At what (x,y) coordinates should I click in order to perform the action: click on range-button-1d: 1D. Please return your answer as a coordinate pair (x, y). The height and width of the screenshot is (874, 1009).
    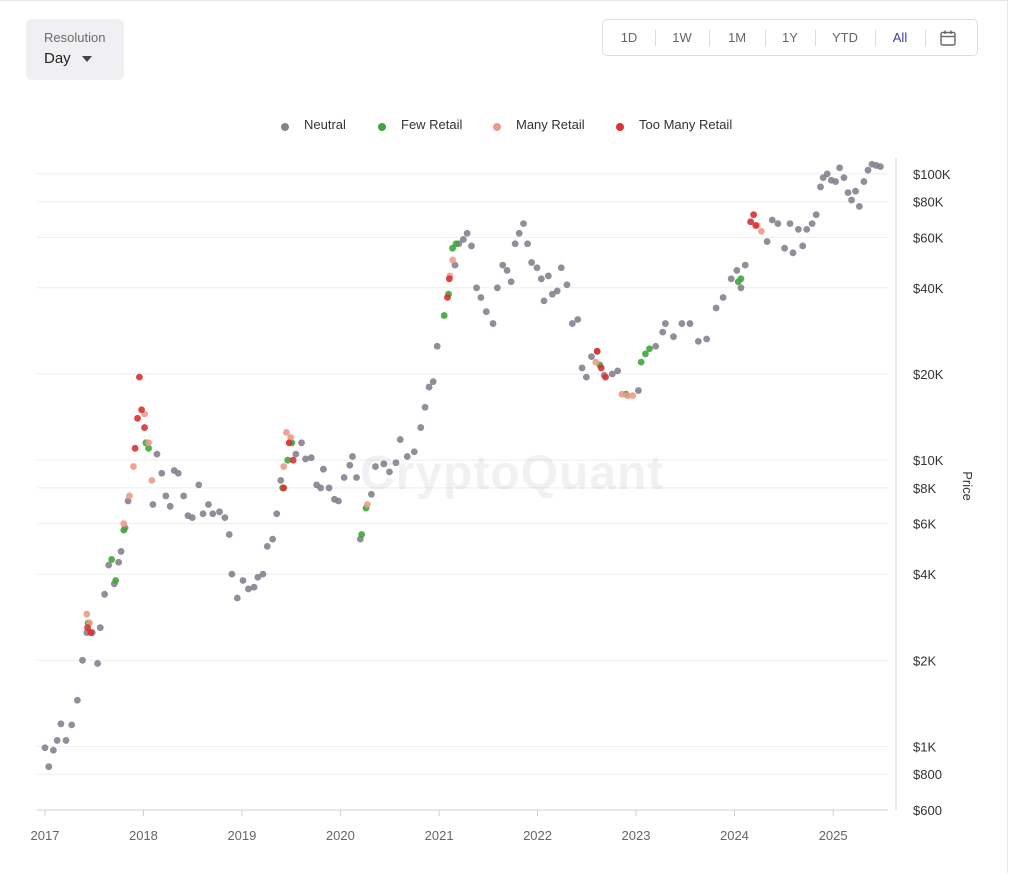
    Looking at the image, I should click on (629, 37).